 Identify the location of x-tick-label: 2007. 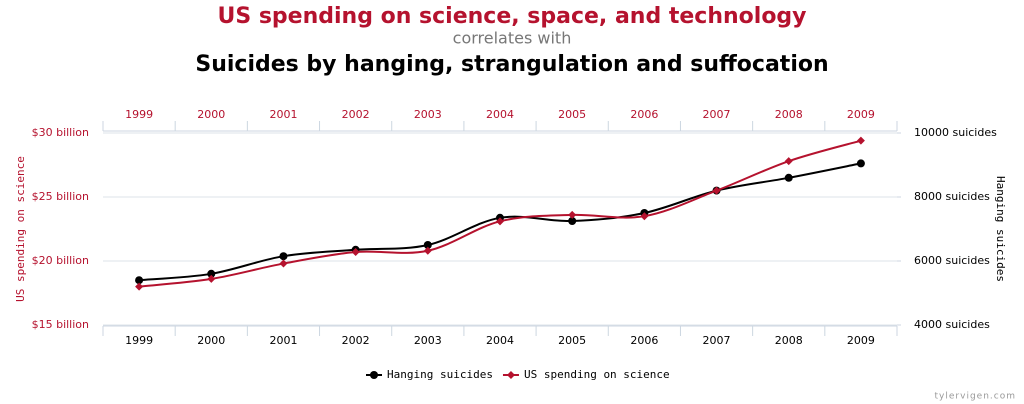
(717, 340).